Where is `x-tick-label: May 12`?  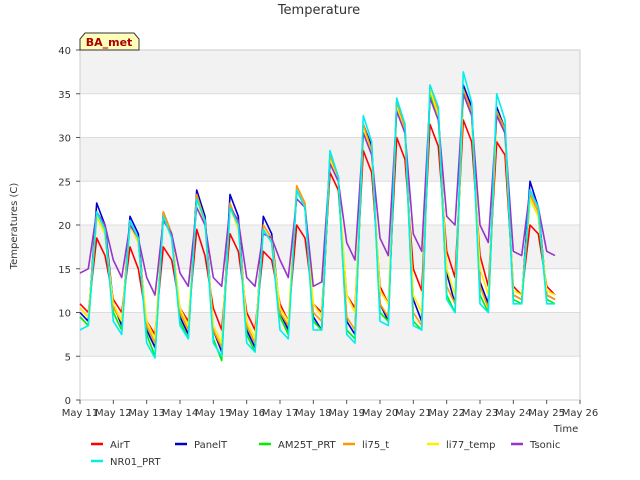 x-tick-label: May 12 is located at coordinates (113, 413).